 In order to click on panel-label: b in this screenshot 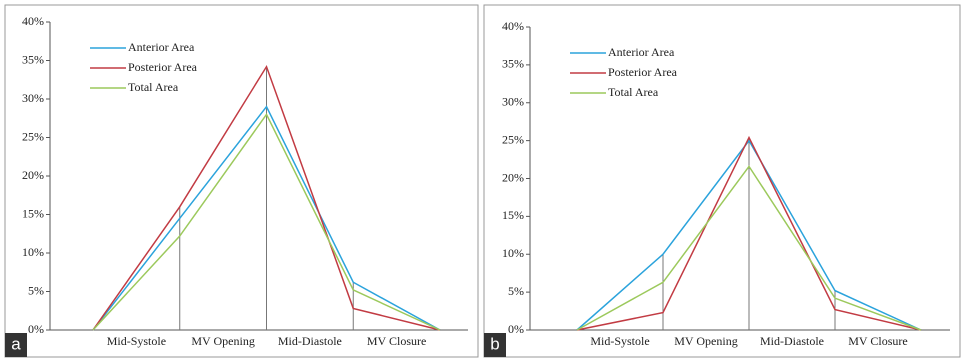, I will do `click(494, 343)`.